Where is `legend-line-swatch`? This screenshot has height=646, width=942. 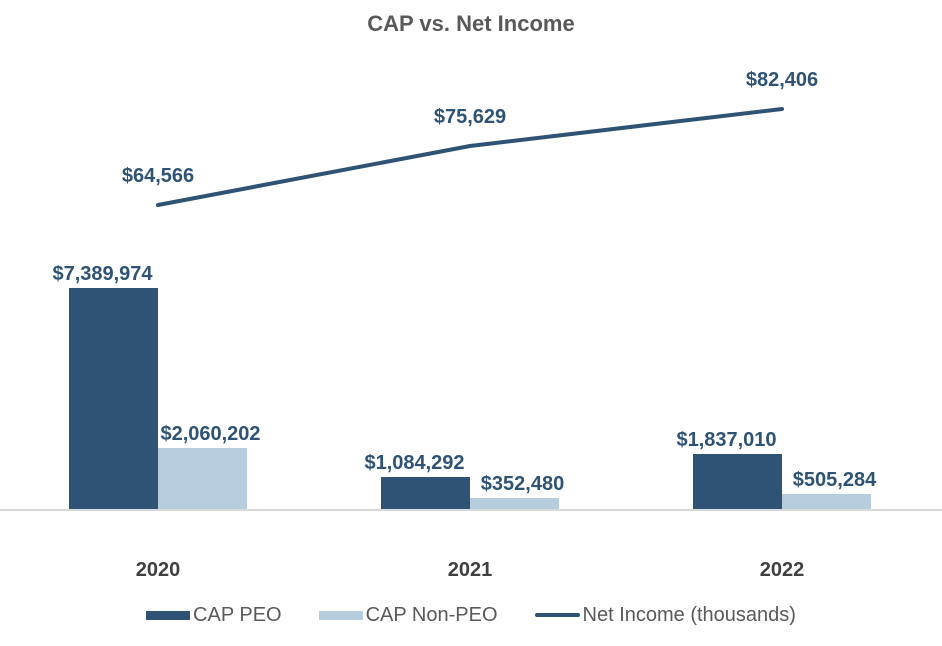
legend-line-swatch is located at coordinates (557, 615).